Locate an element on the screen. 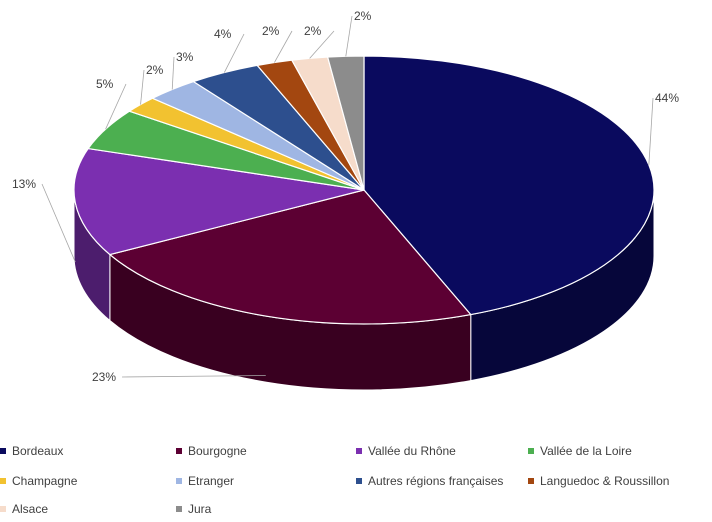 The height and width of the screenshot is (522, 712). legend-item: Autres régions françaises is located at coordinates (429, 481).